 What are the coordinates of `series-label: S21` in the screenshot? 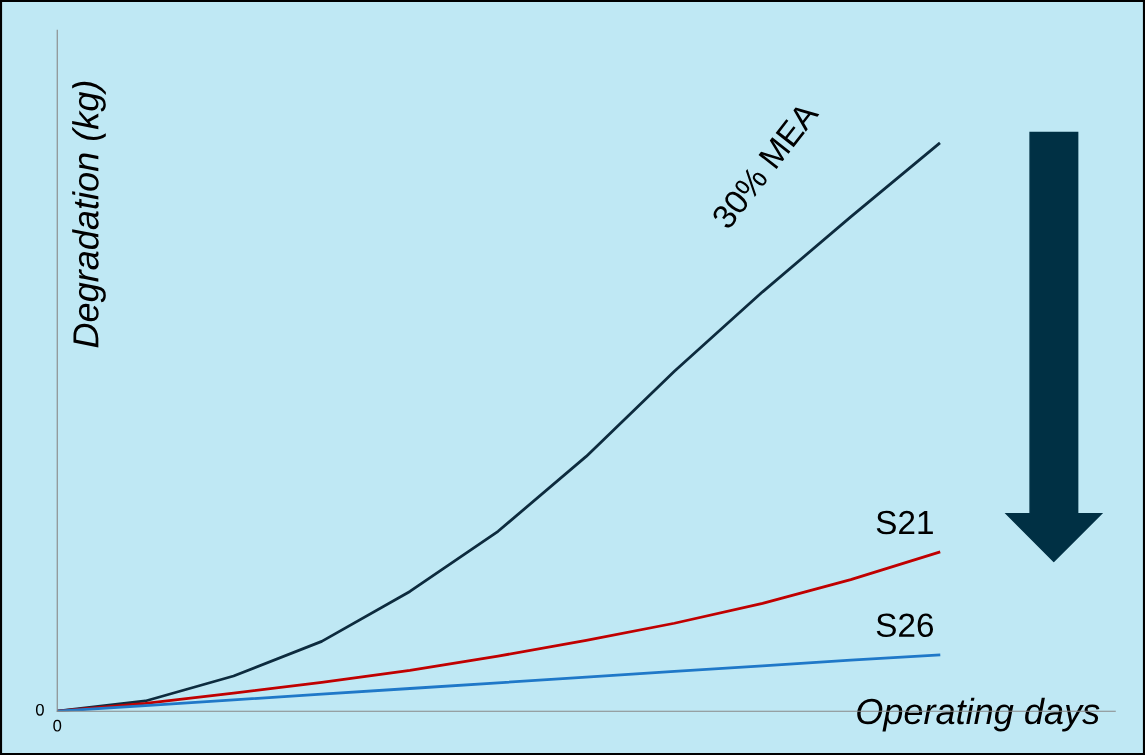 It's located at (904, 522).